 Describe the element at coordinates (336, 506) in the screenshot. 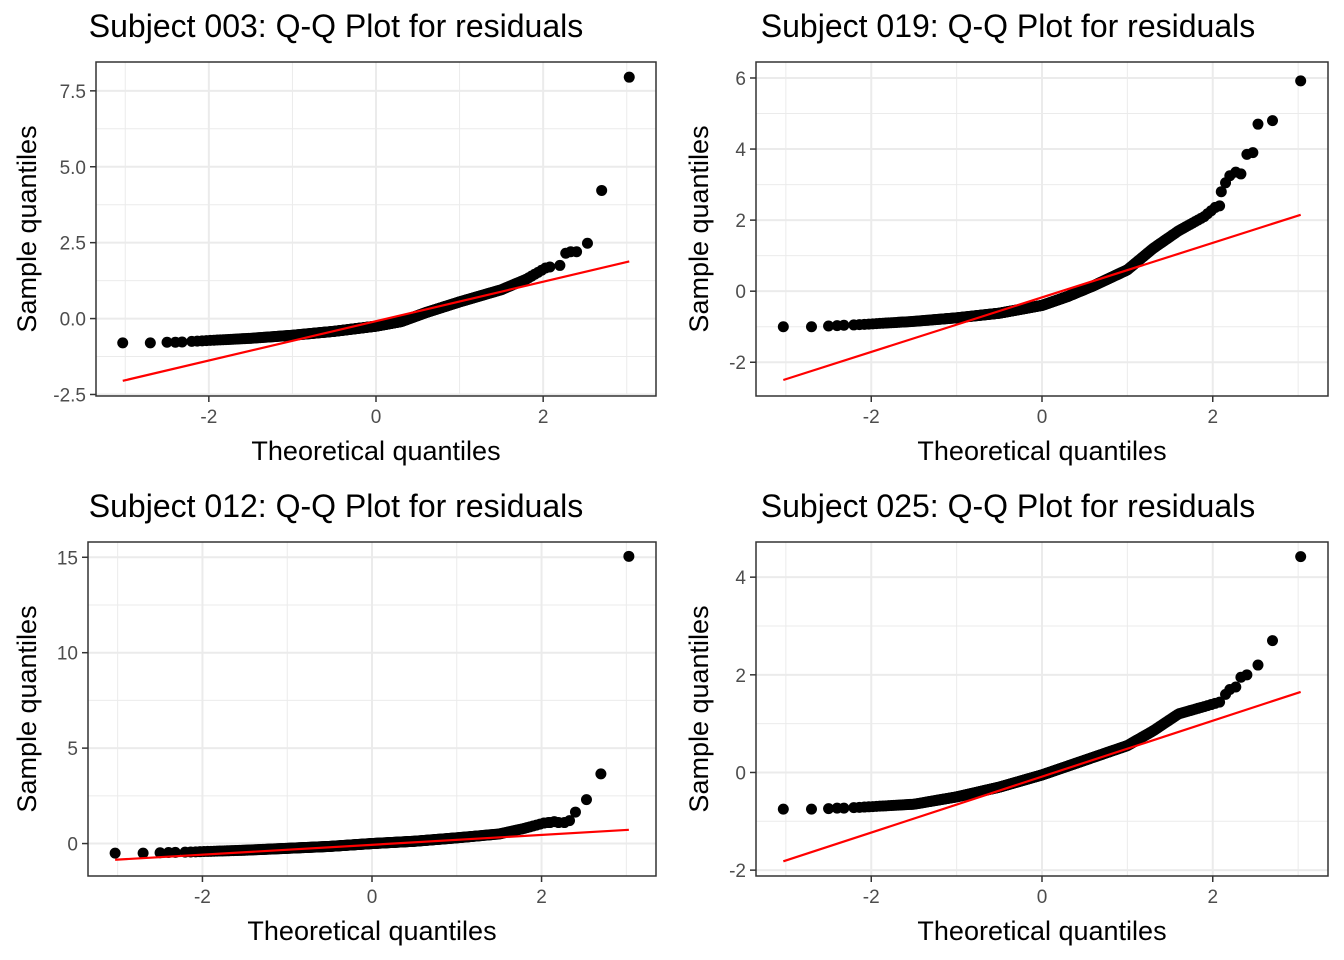

I see `chart-title: Subject 012: Q-Q Plot for residuals` at that location.